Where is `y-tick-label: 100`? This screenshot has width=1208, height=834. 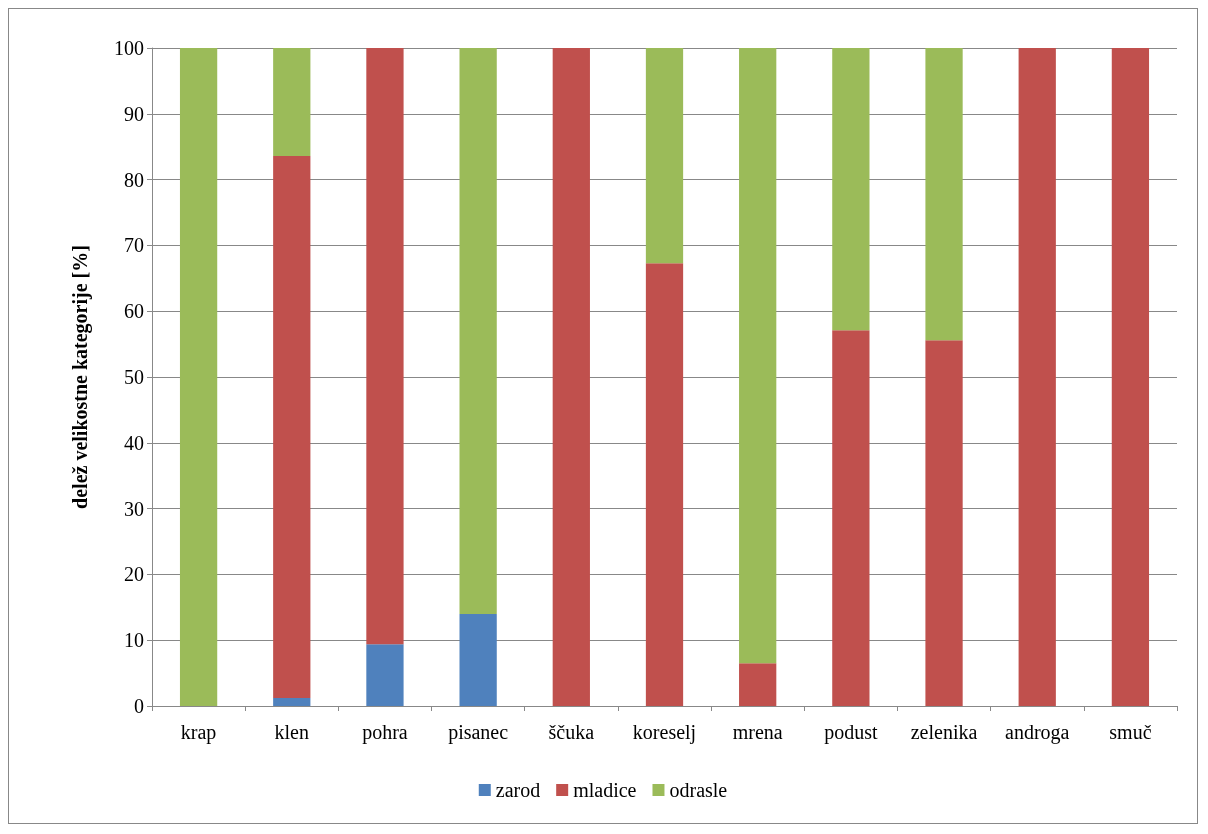
y-tick-label: 100 is located at coordinates (129, 48).